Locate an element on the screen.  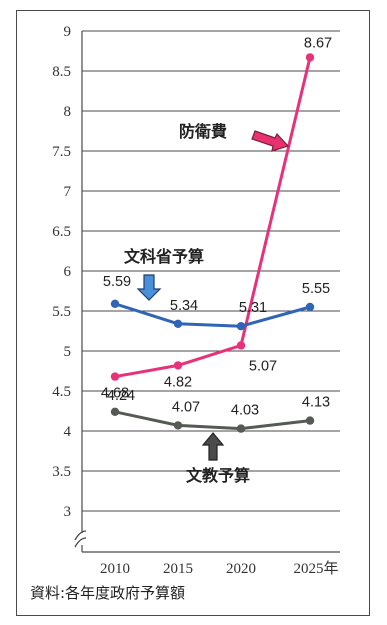
y-tick-label: 3 is located at coordinates (68, 512).